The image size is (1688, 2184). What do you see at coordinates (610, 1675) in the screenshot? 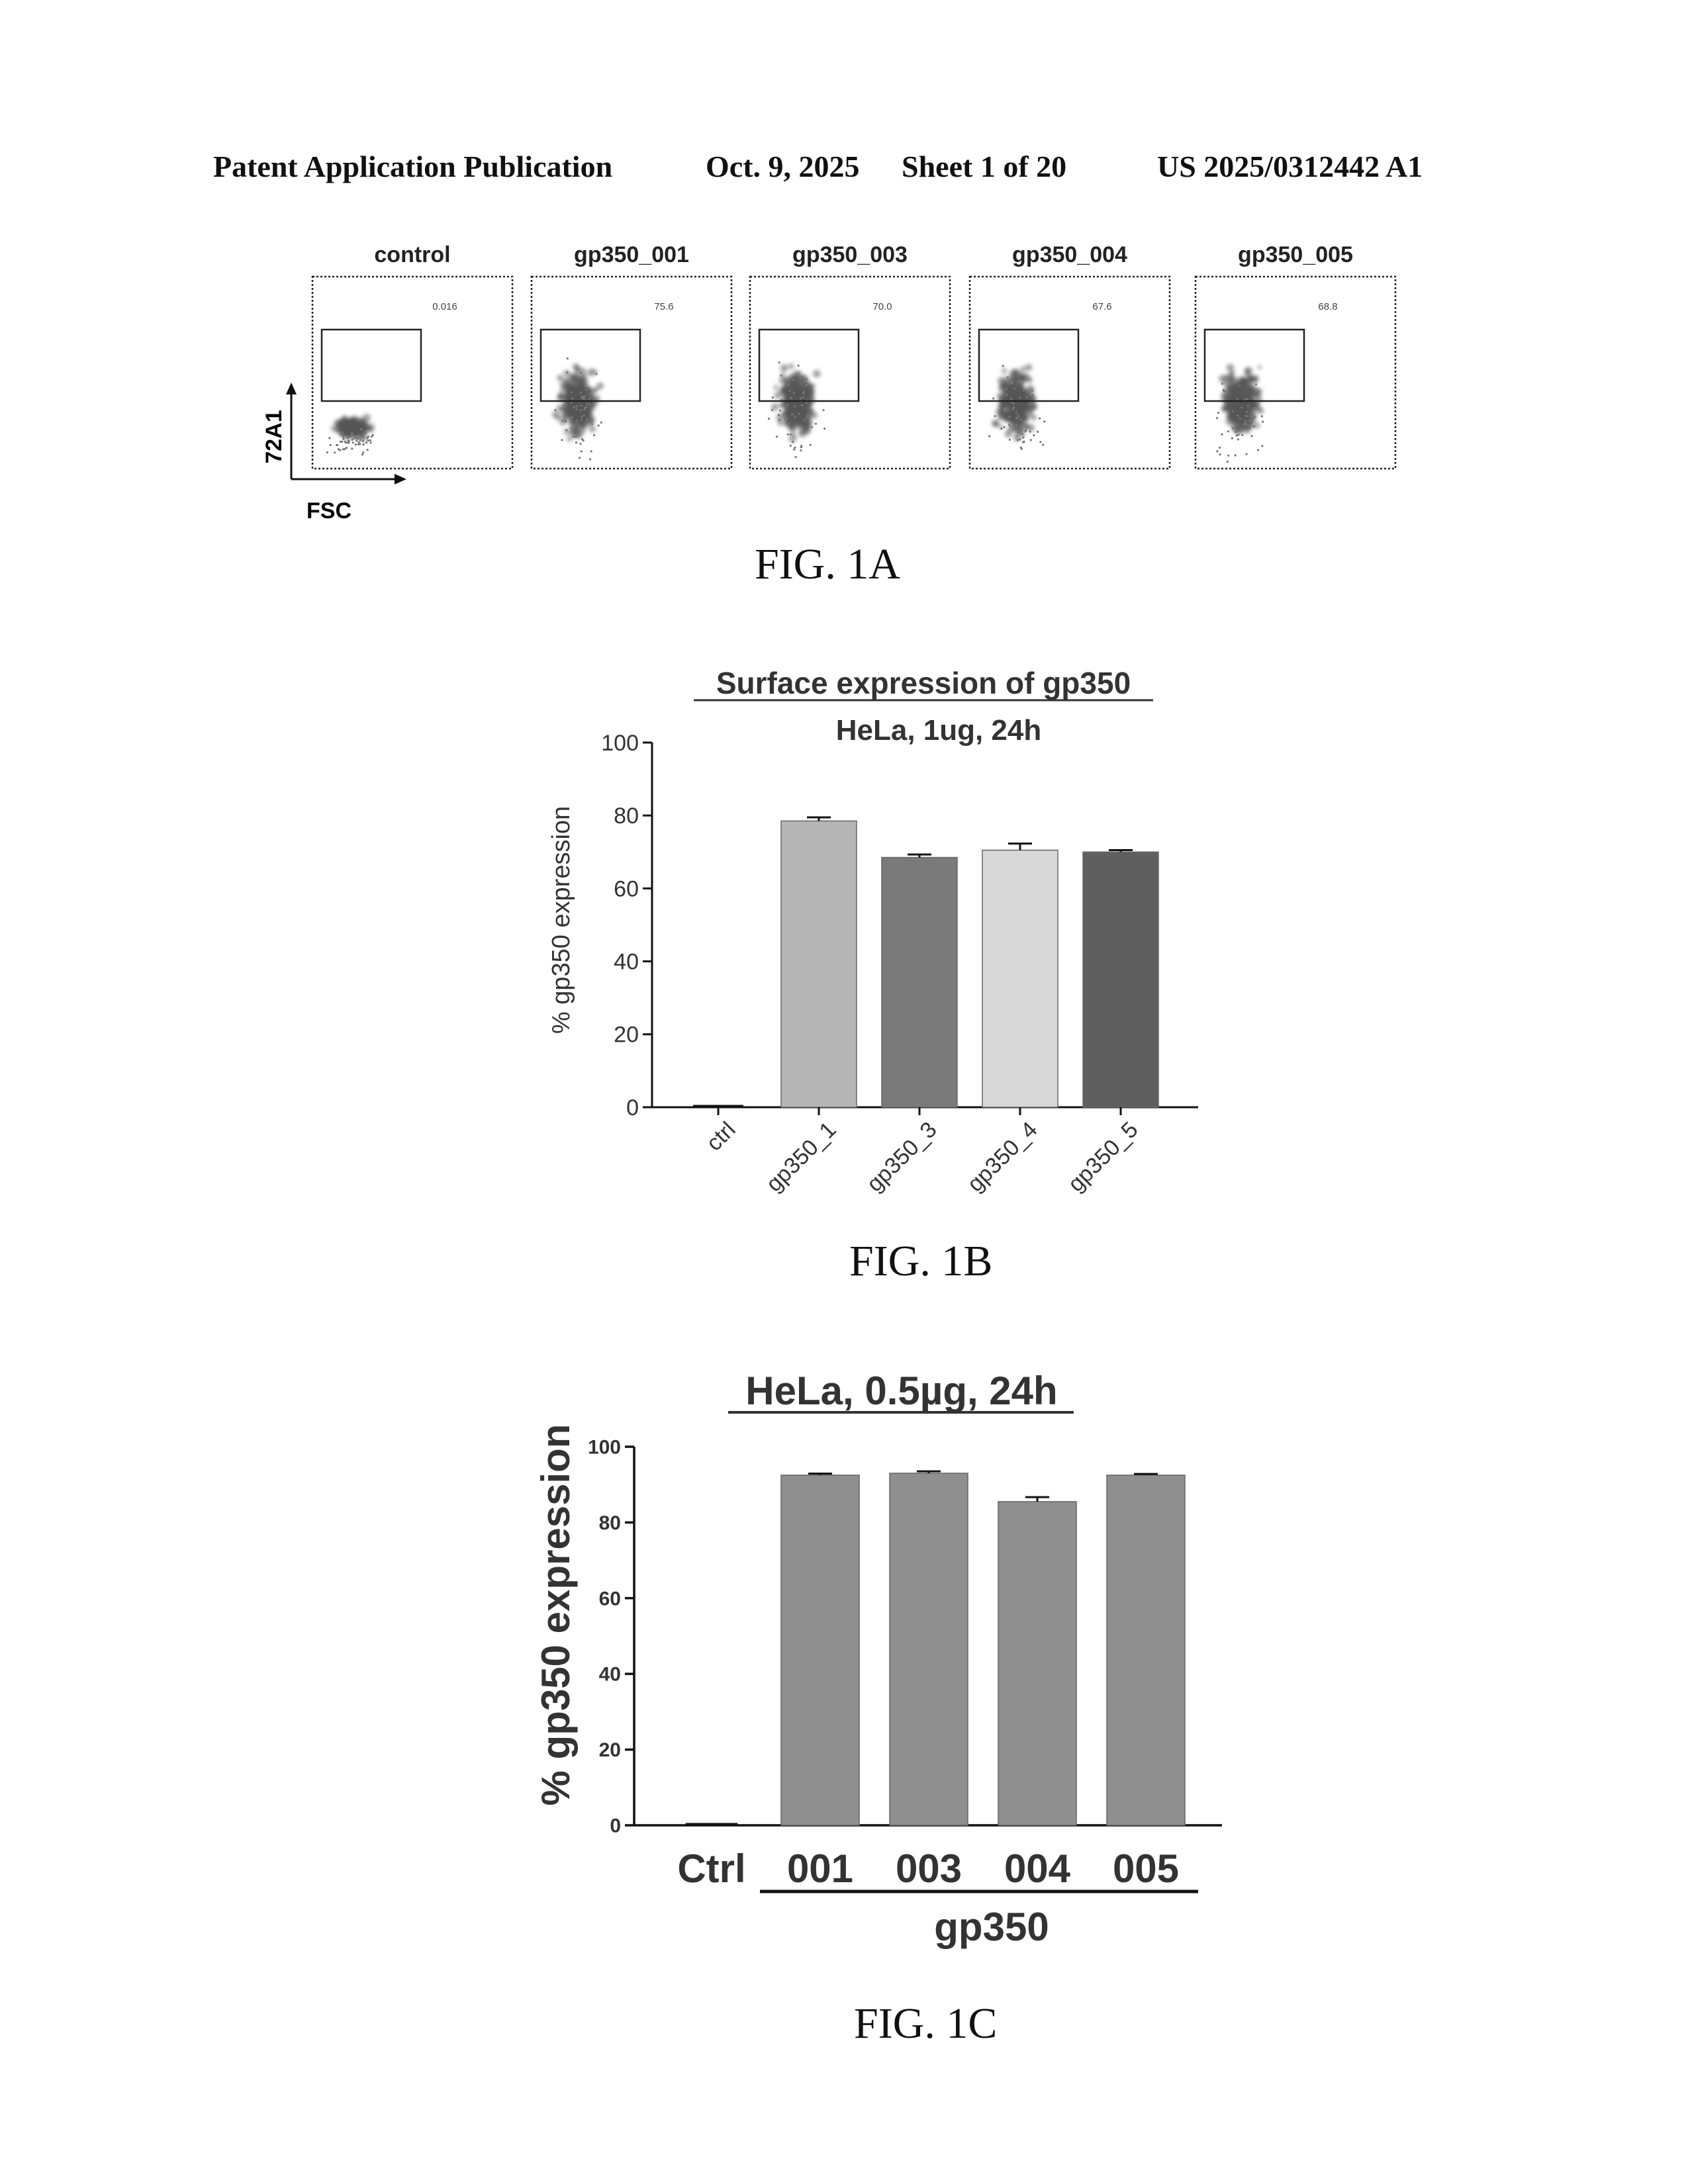
I see `y-tick-label: 40` at bounding box center [610, 1675].